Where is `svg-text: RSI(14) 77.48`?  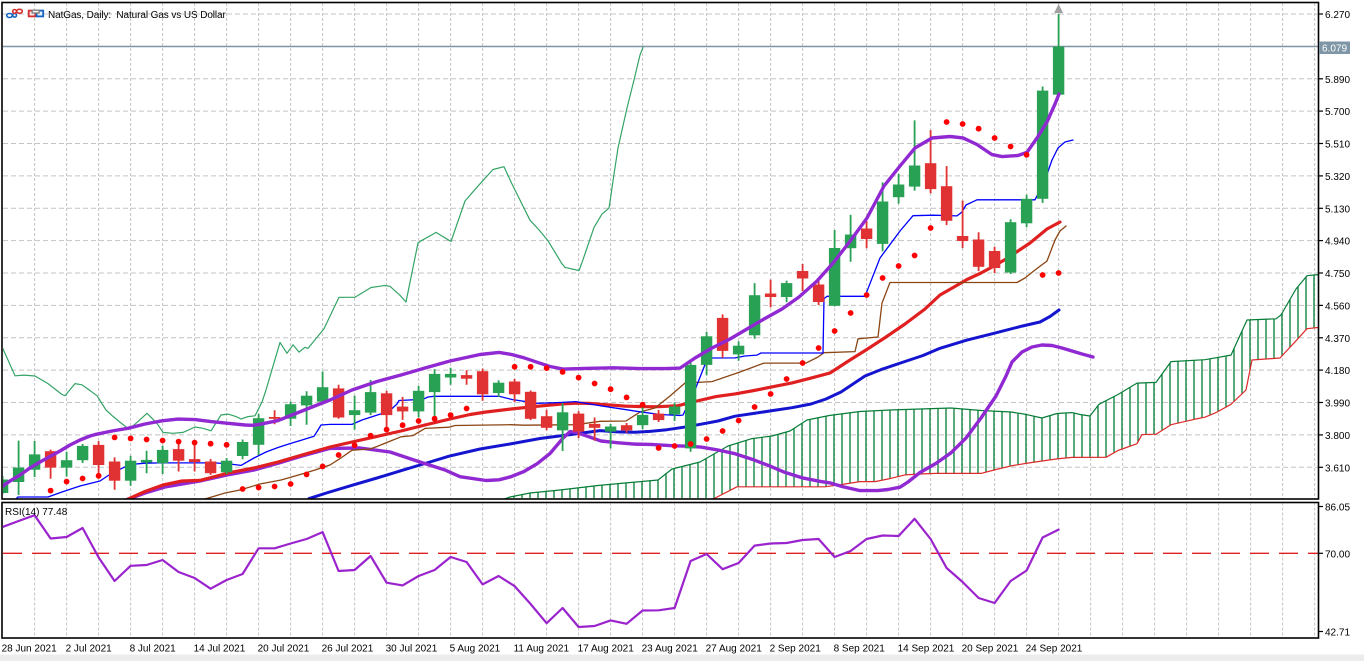 svg-text: RSI(14) 77.48 is located at coordinates (36, 512).